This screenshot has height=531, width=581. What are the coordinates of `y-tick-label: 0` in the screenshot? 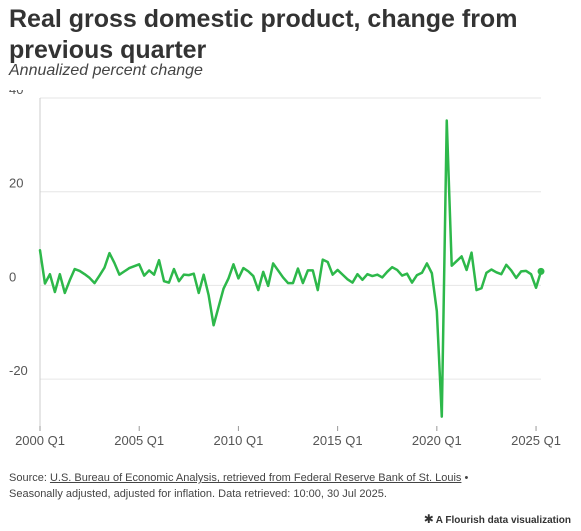 It's located at (12, 276).